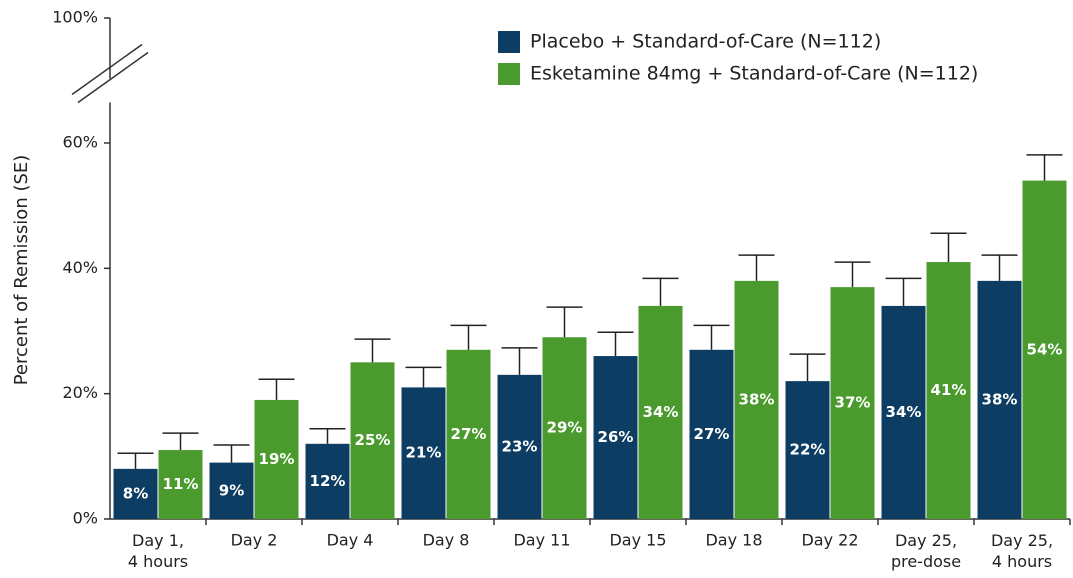 The image size is (1073, 578). I want to click on value-label: 29%, so click(565, 428).